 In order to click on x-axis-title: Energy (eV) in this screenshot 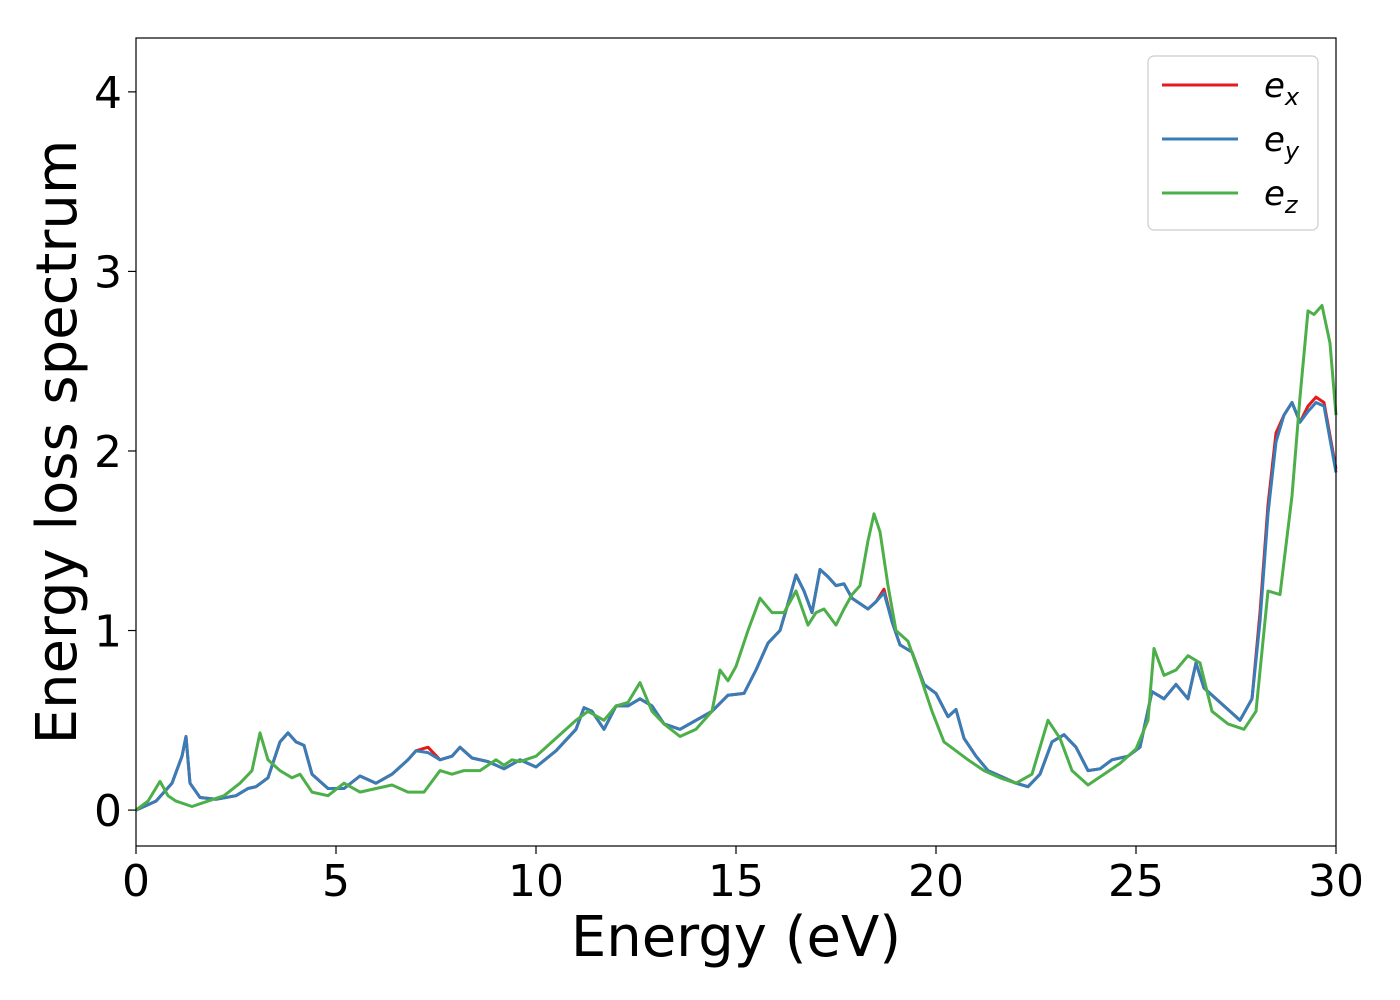, I will do `click(736, 937)`.